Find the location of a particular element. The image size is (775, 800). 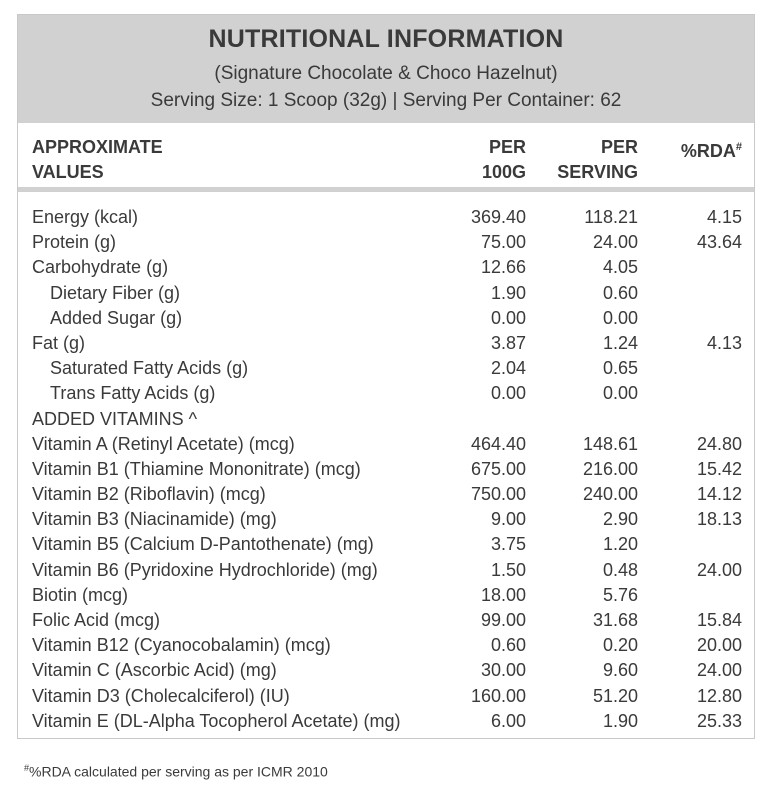

value-per-serving: 0.60 is located at coordinates (620, 292).